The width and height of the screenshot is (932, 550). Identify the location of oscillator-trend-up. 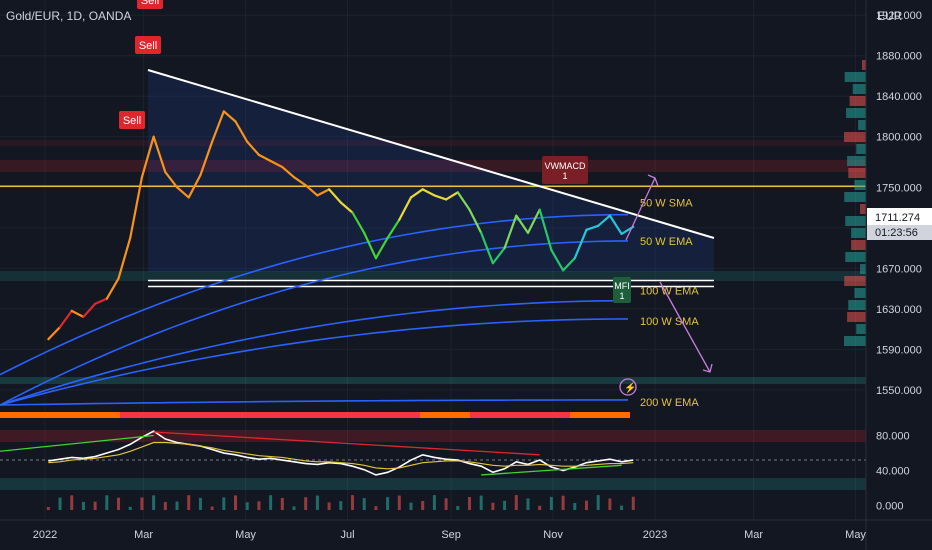
(77, 443).